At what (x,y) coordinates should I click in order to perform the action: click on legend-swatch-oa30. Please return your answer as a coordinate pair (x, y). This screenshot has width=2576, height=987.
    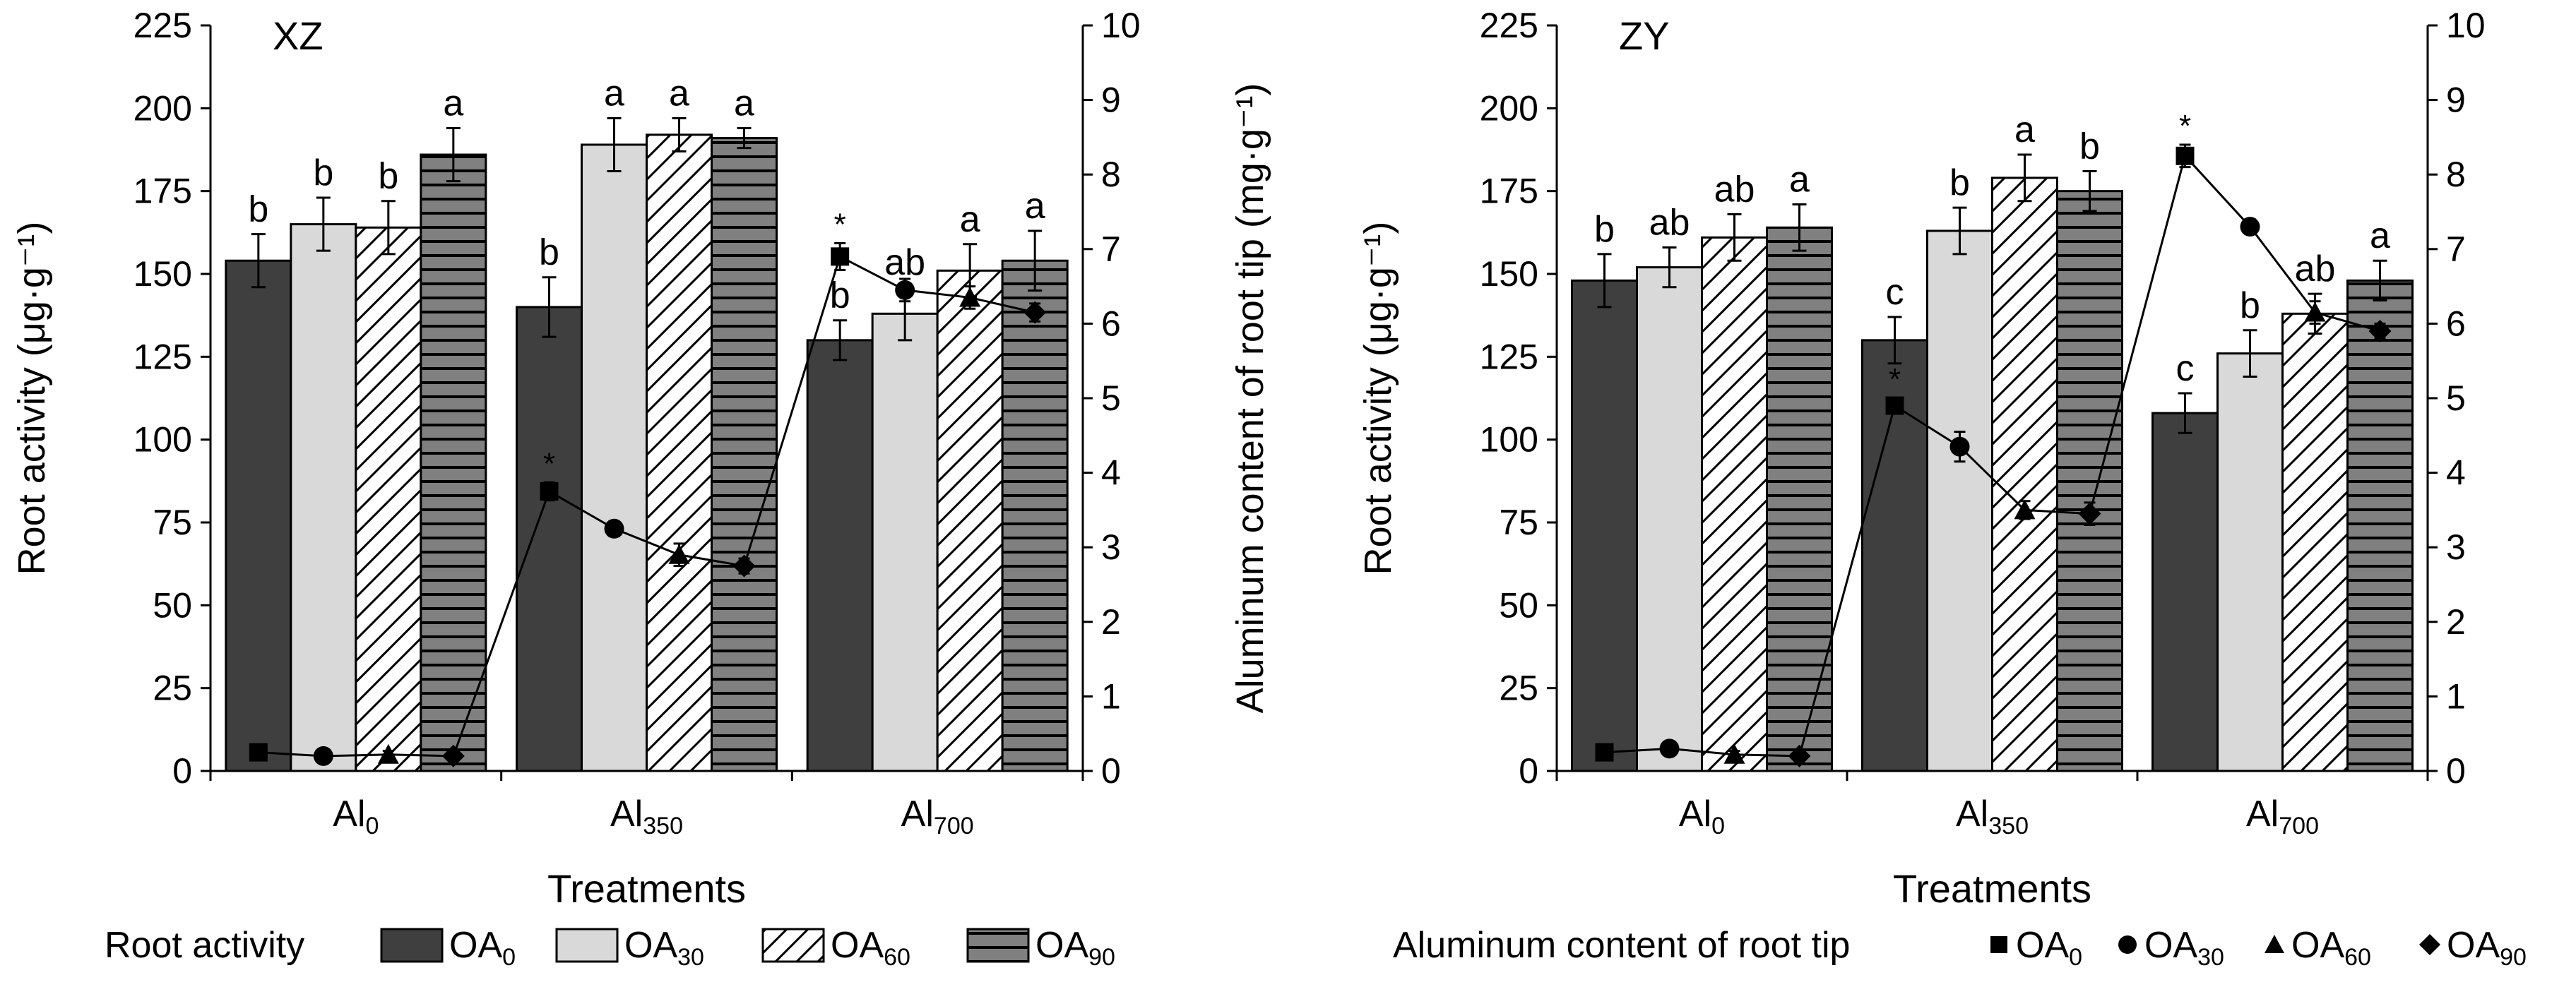
    Looking at the image, I should click on (587, 946).